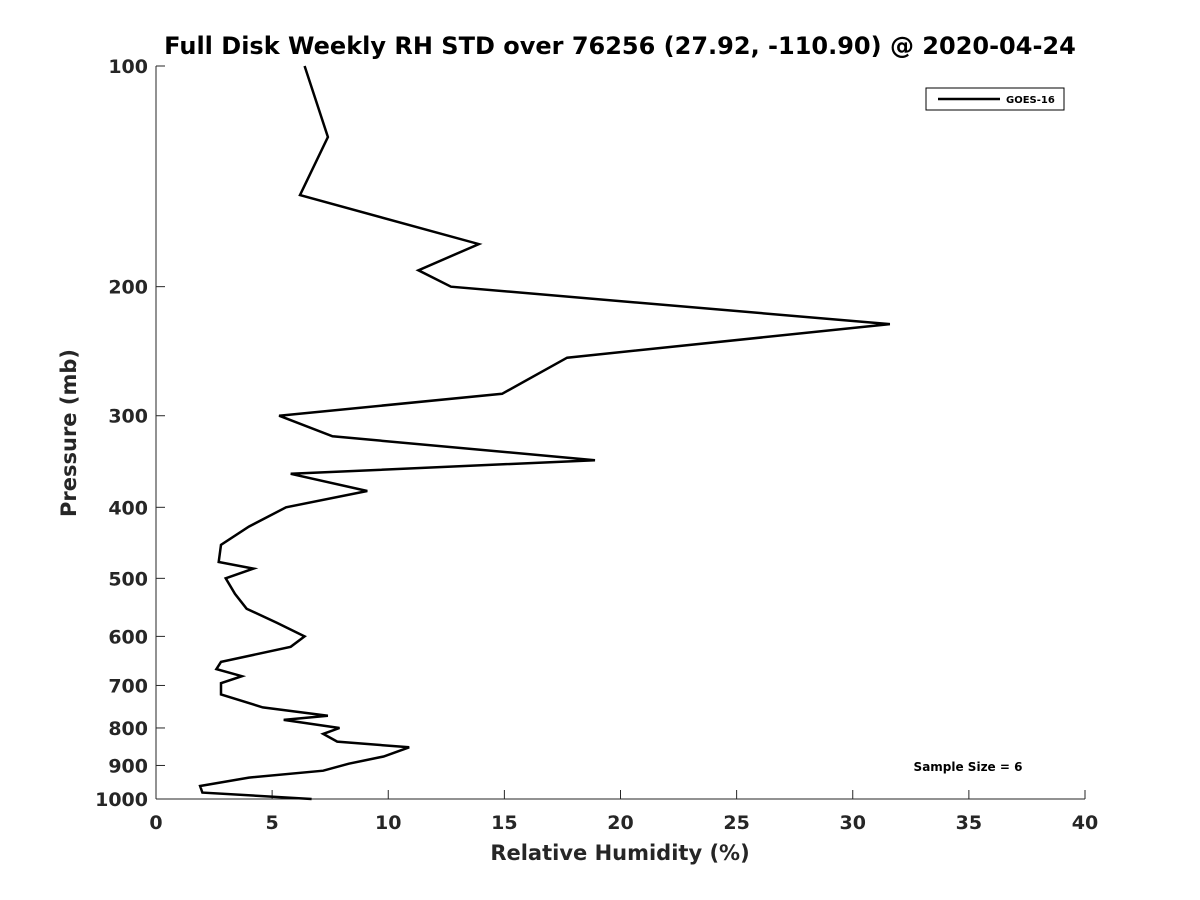  Describe the element at coordinates (272, 823) in the screenshot. I see `x-tick-label: 5` at that location.